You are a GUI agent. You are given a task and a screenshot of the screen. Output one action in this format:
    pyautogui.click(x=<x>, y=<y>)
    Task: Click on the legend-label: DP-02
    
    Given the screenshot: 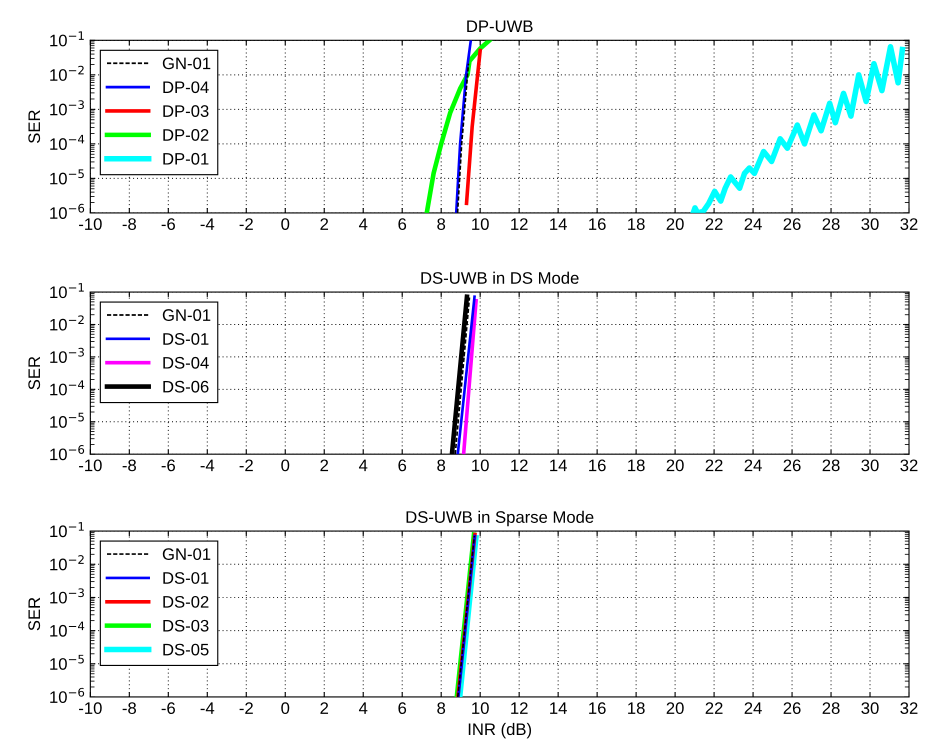 What is the action you would take?
    pyautogui.click(x=185, y=135)
    